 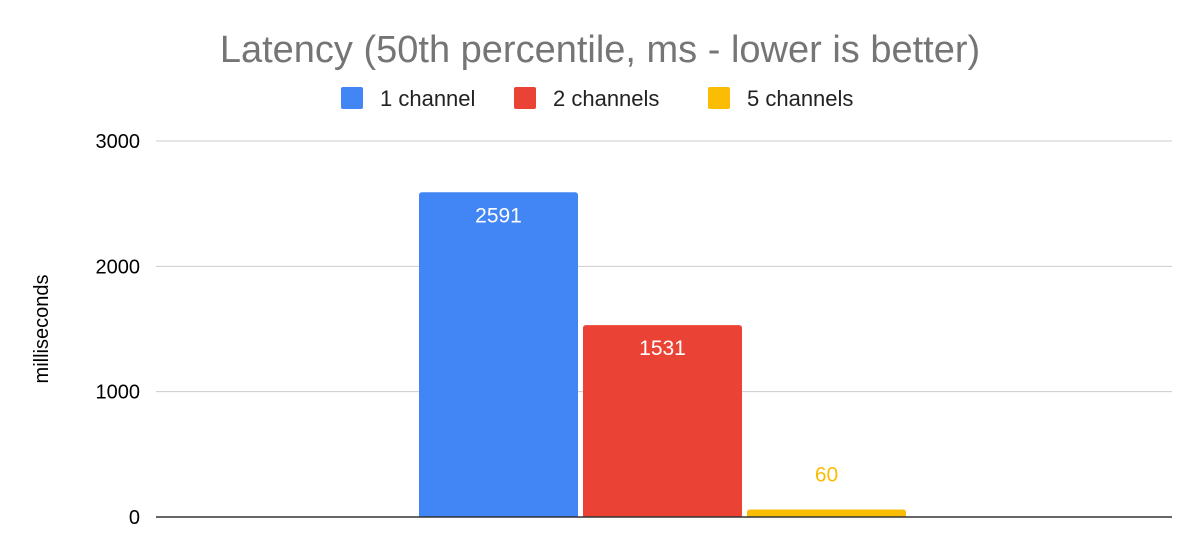 What do you see at coordinates (662, 421) in the screenshot?
I see `bar-2-channels` at bounding box center [662, 421].